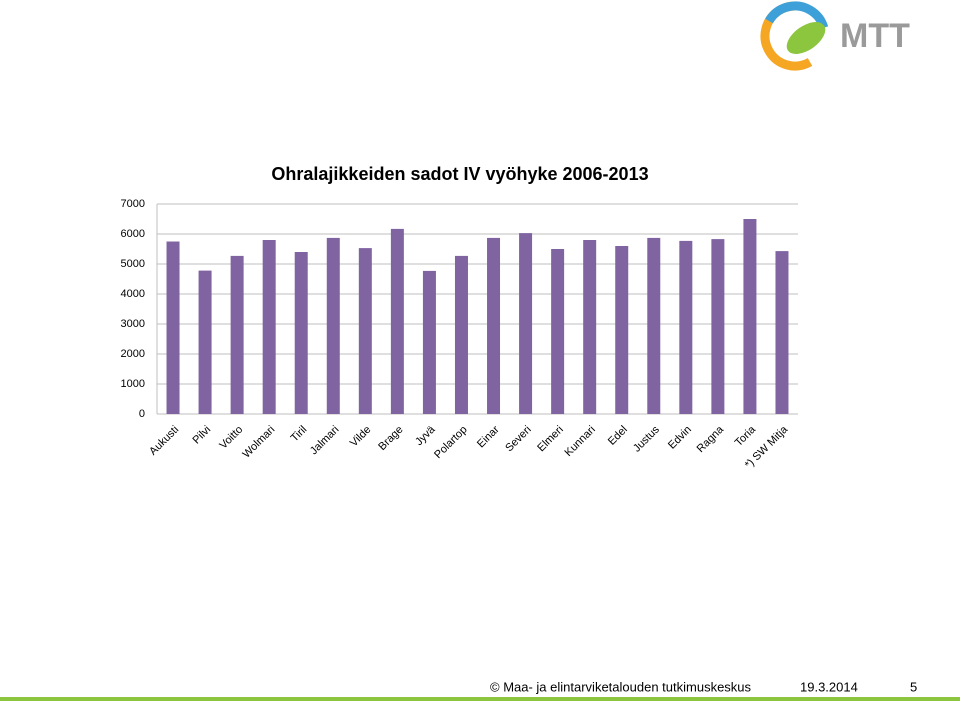 The image size is (960, 702). Describe the element at coordinates (133, 294) in the screenshot. I see `y-tick-label: 4000` at that location.